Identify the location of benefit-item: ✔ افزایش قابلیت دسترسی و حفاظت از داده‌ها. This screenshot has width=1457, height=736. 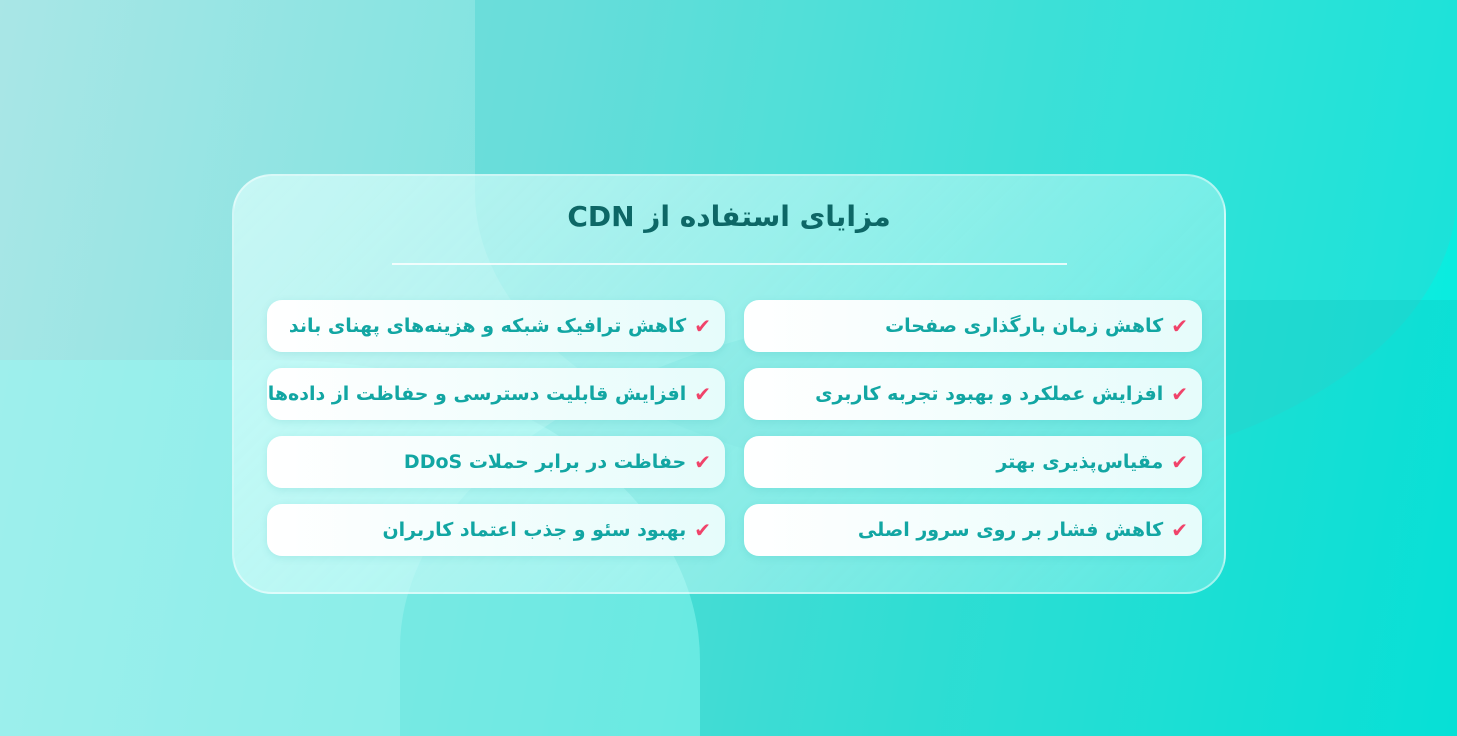
(496, 394).